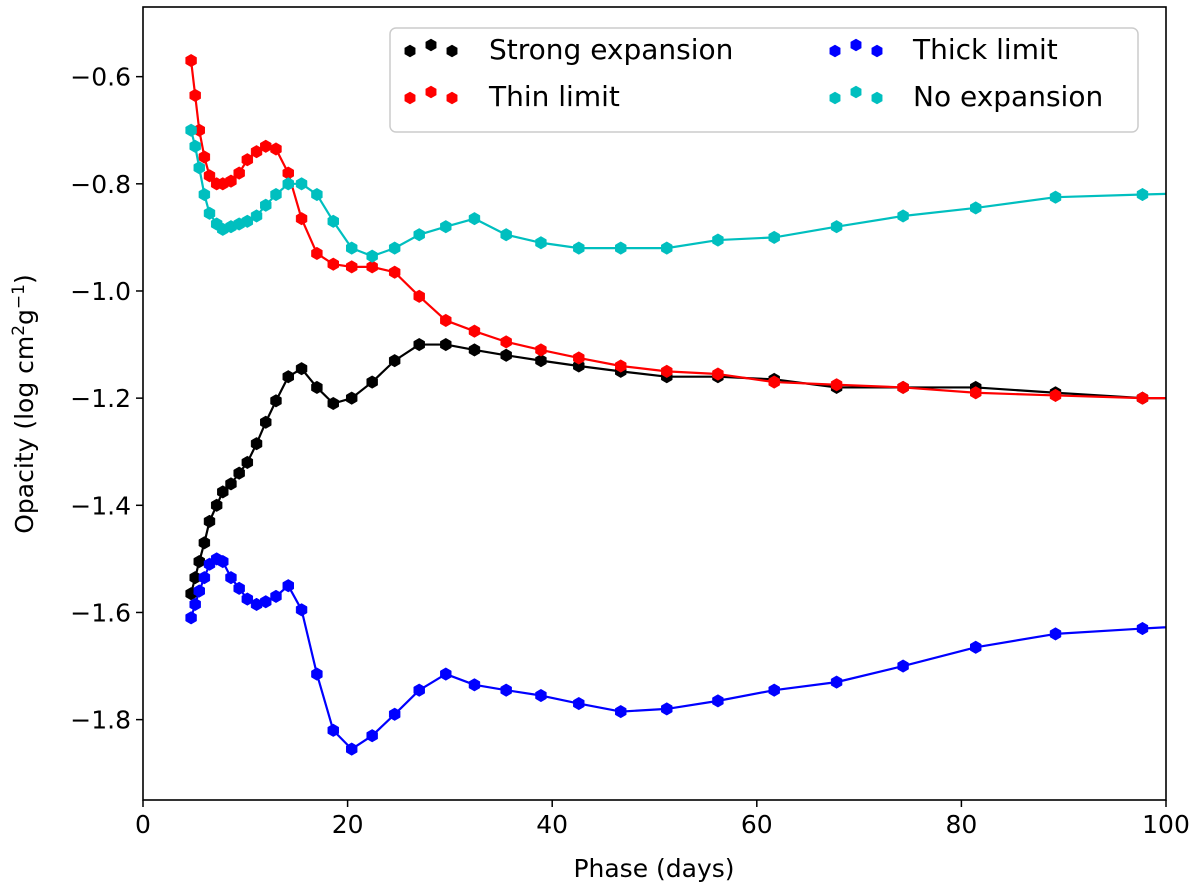 Image resolution: width=1200 pixels, height=890 pixels. What do you see at coordinates (757, 824) in the screenshot?
I see `x-tick-label: 60` at bounding box center [757, 824].